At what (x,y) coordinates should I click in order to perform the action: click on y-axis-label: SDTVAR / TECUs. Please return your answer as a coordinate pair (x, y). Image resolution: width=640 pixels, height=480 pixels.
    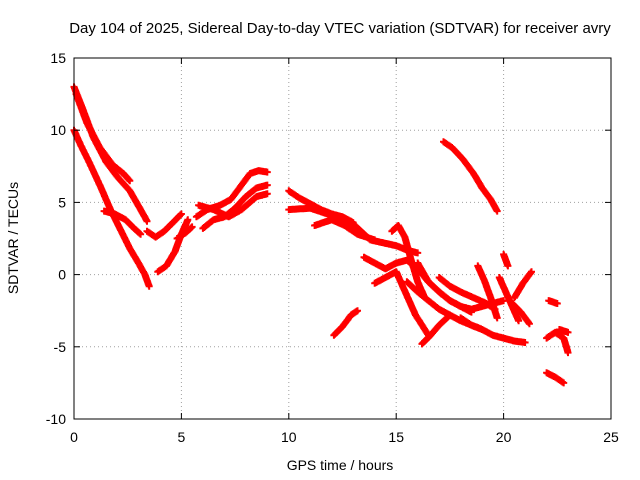
    Looking at the image, I should click on (13, 238).